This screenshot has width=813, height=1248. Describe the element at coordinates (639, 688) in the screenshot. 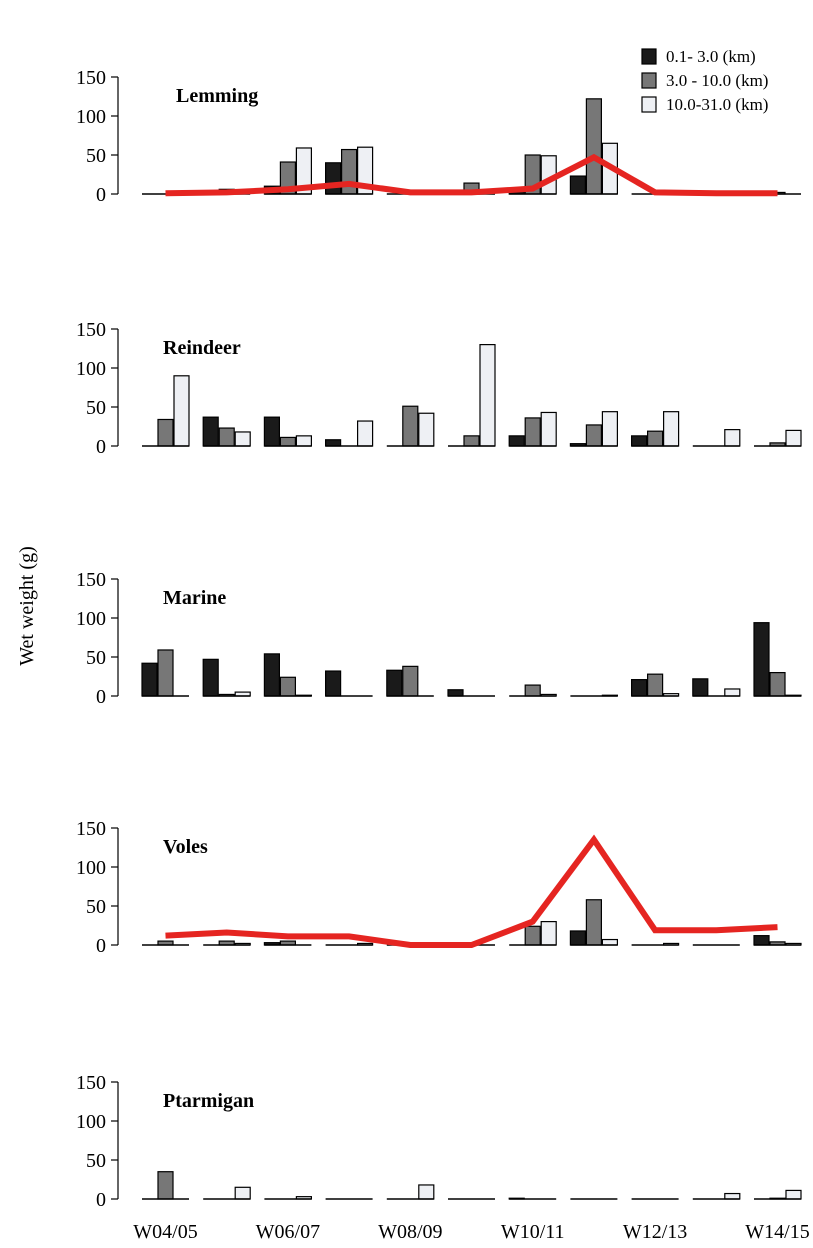

I see `bar-marine-w12-13-s1` at that location.